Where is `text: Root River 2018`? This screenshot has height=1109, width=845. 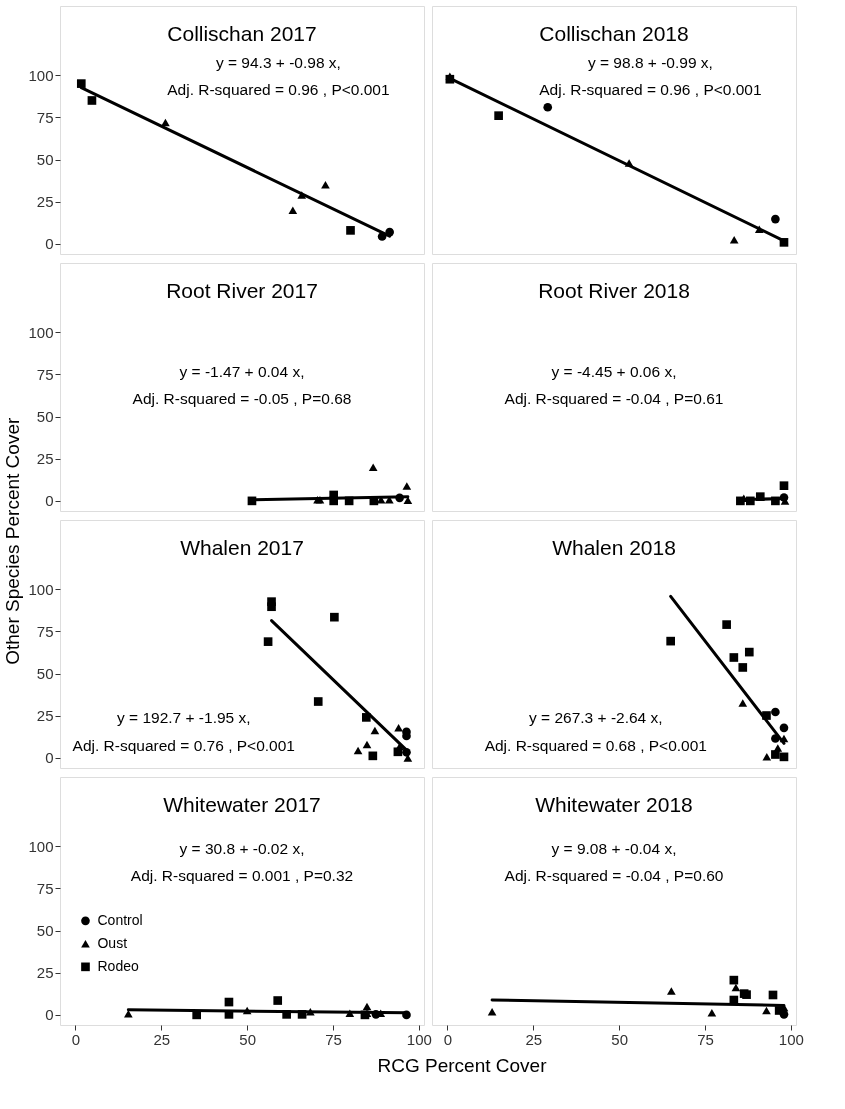 text: Root River 2018 is located at coordinates (614, 290).